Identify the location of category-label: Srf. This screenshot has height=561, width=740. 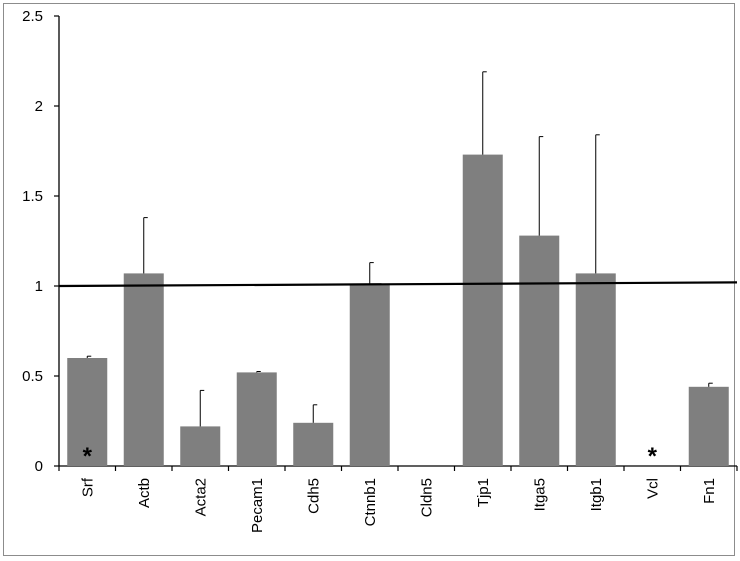
(87, 487).